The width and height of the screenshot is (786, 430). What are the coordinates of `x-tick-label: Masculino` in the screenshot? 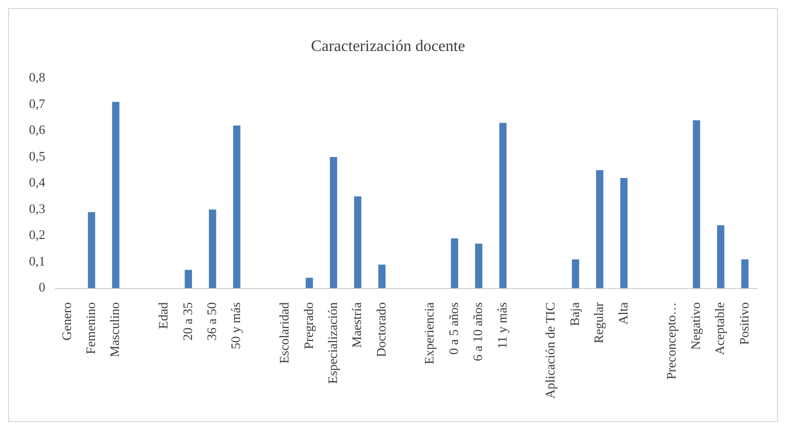 It's located at (114, 330).